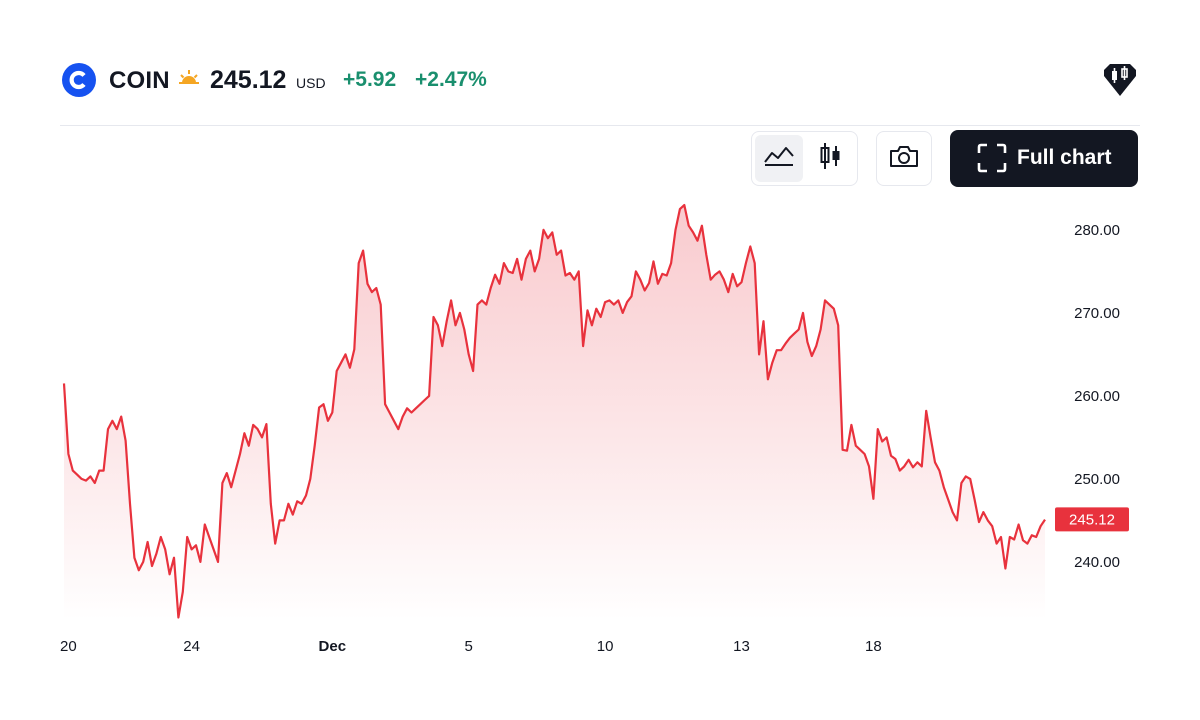 This screenshot has width=1200, height=720. What do you see at coordinates (79, 80) in the screenshot?
I see `coinbase-logo-icon` at bounding box center [79, 80].